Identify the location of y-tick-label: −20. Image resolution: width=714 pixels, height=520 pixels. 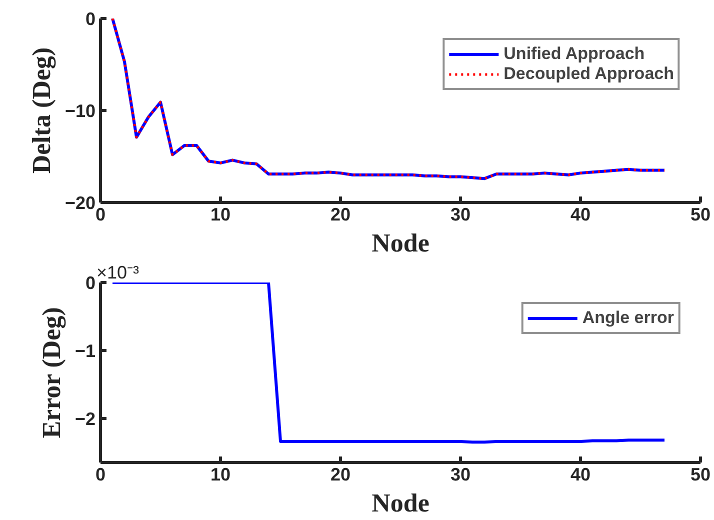
(80, 203).